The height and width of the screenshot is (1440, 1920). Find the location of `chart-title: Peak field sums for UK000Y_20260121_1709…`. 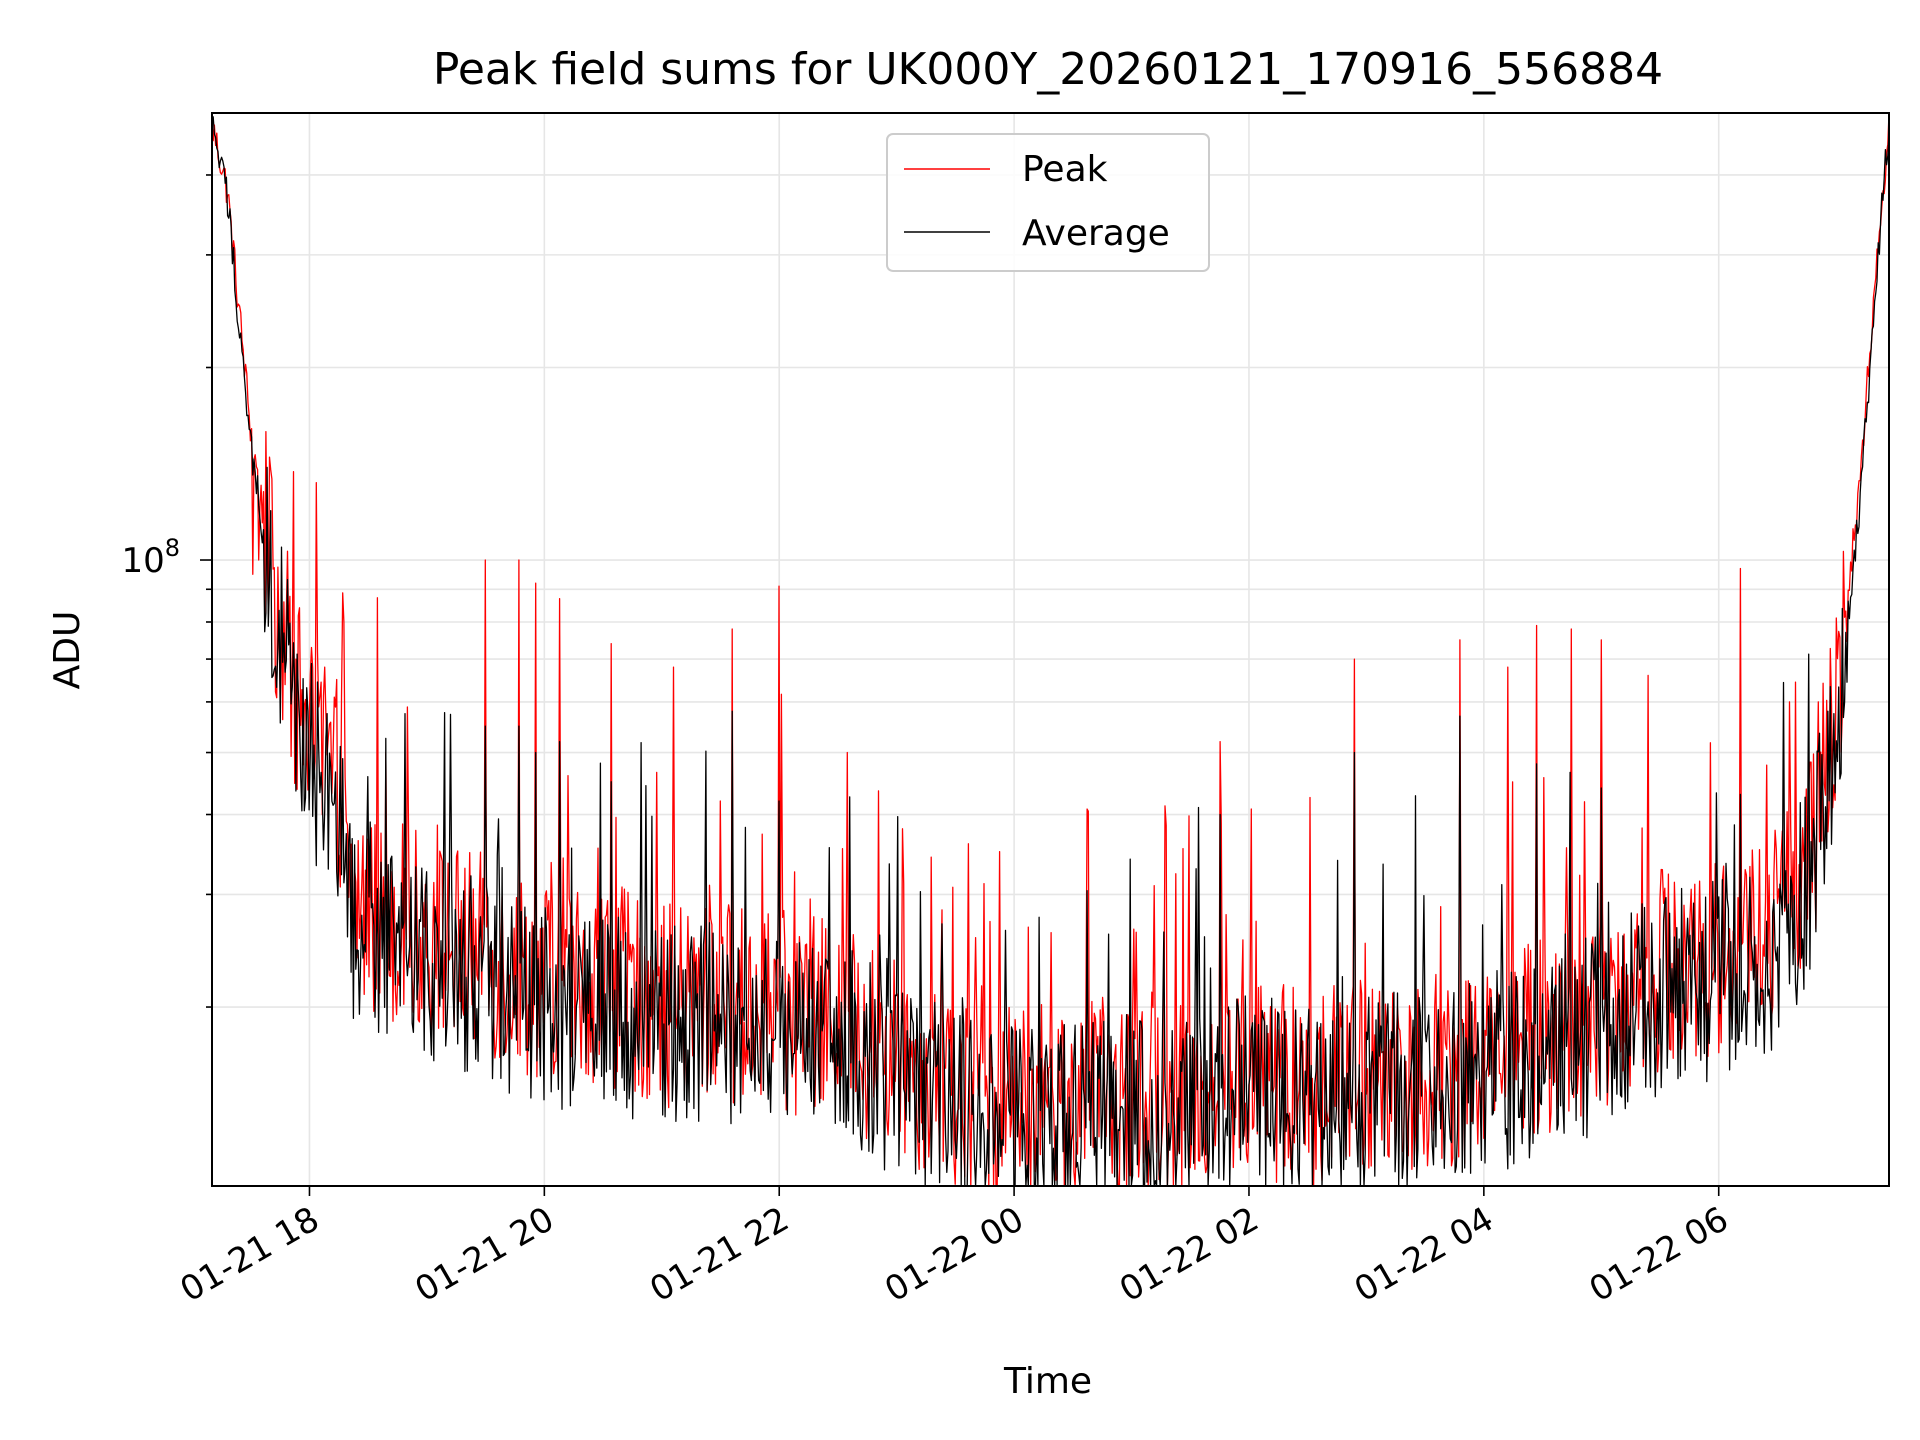

chart-title: Peak field sums for UK000Y_20260121_1709… is located at coordinates (1048, 69).